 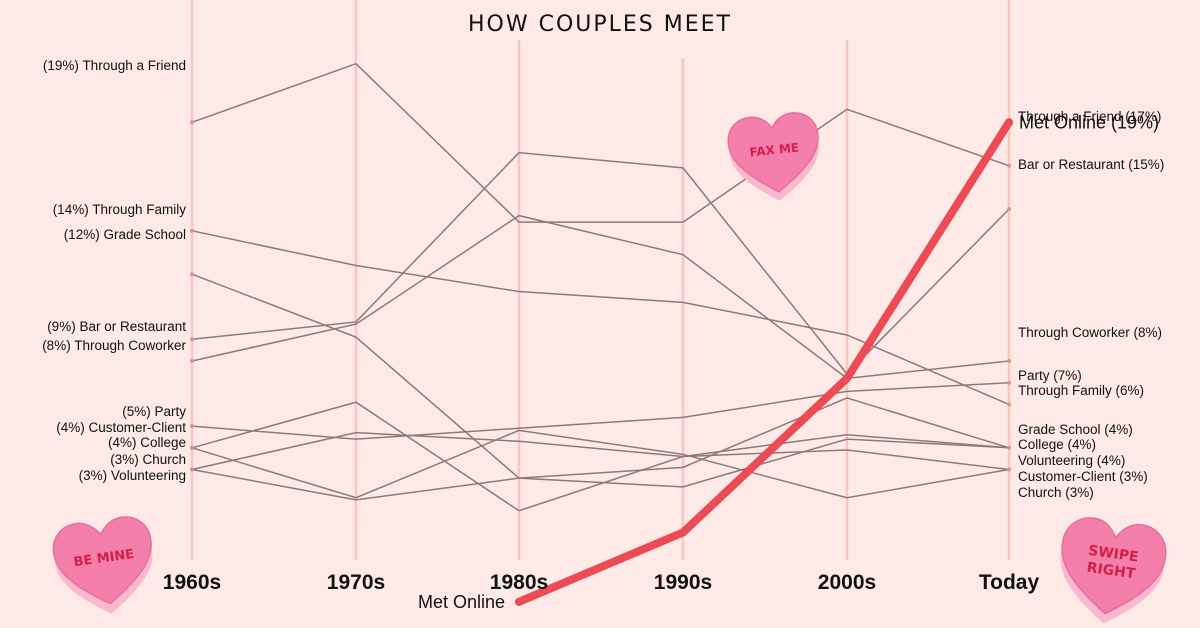 I want to click on start-label-church: (3%) Church, so click(x=148, y=459).